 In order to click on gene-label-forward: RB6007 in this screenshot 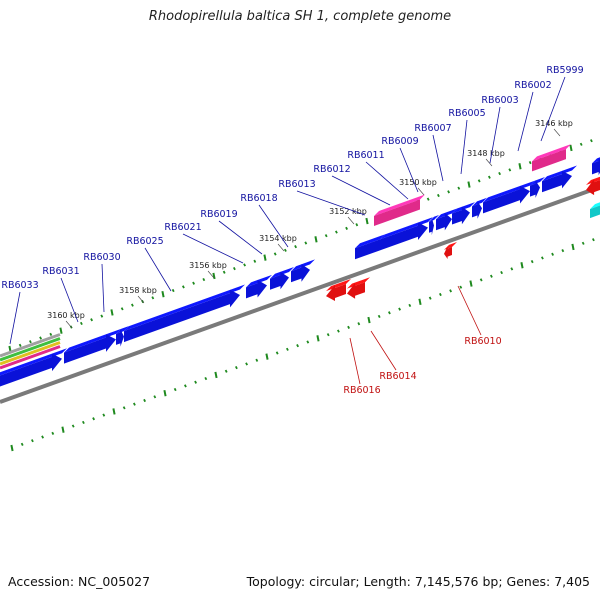, I will do `click(432, 128)`.